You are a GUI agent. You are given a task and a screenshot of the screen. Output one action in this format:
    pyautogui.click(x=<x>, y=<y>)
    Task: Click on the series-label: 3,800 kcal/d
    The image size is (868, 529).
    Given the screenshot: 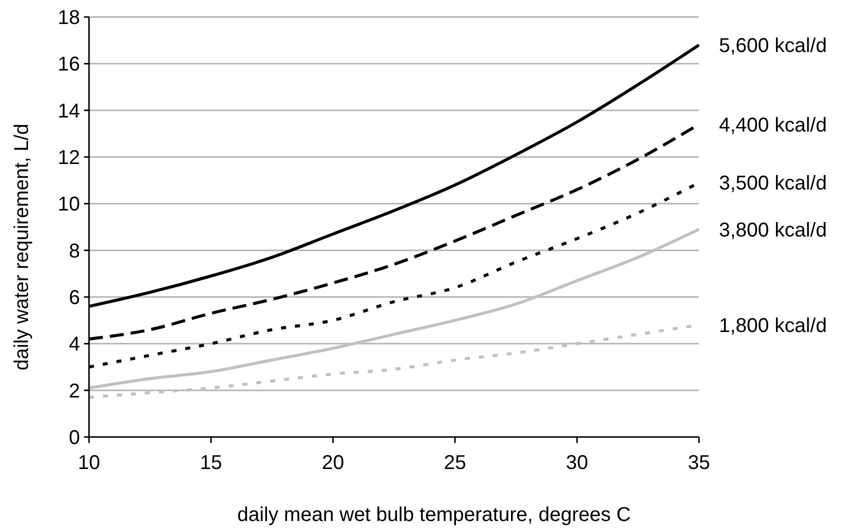 What is the action you would take?
    pyautogui.click(x=773, y=230)
    